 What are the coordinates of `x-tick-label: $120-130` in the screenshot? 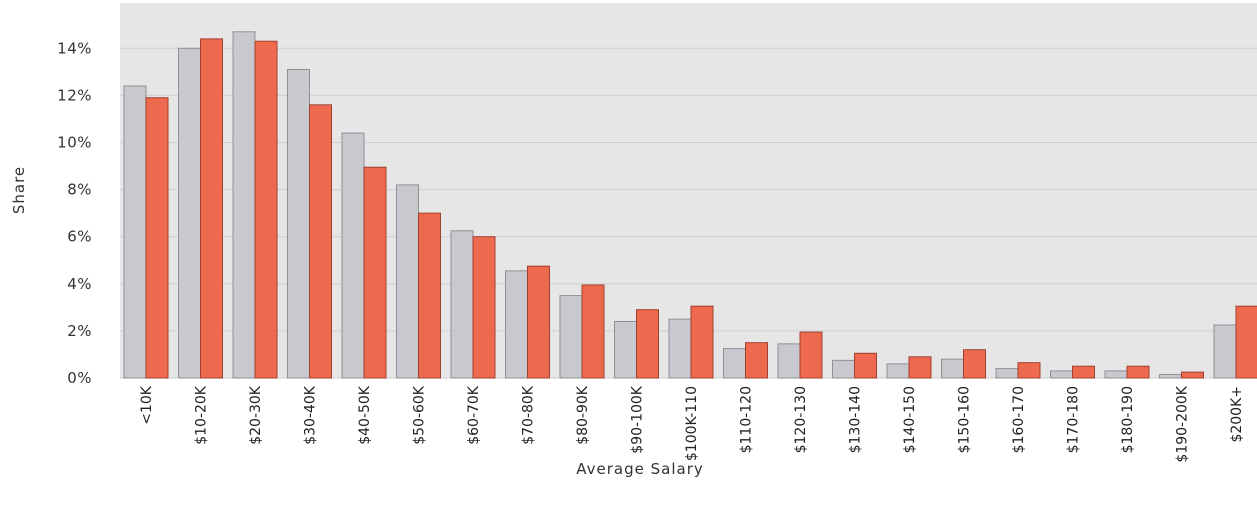 It's located at (801, 419).